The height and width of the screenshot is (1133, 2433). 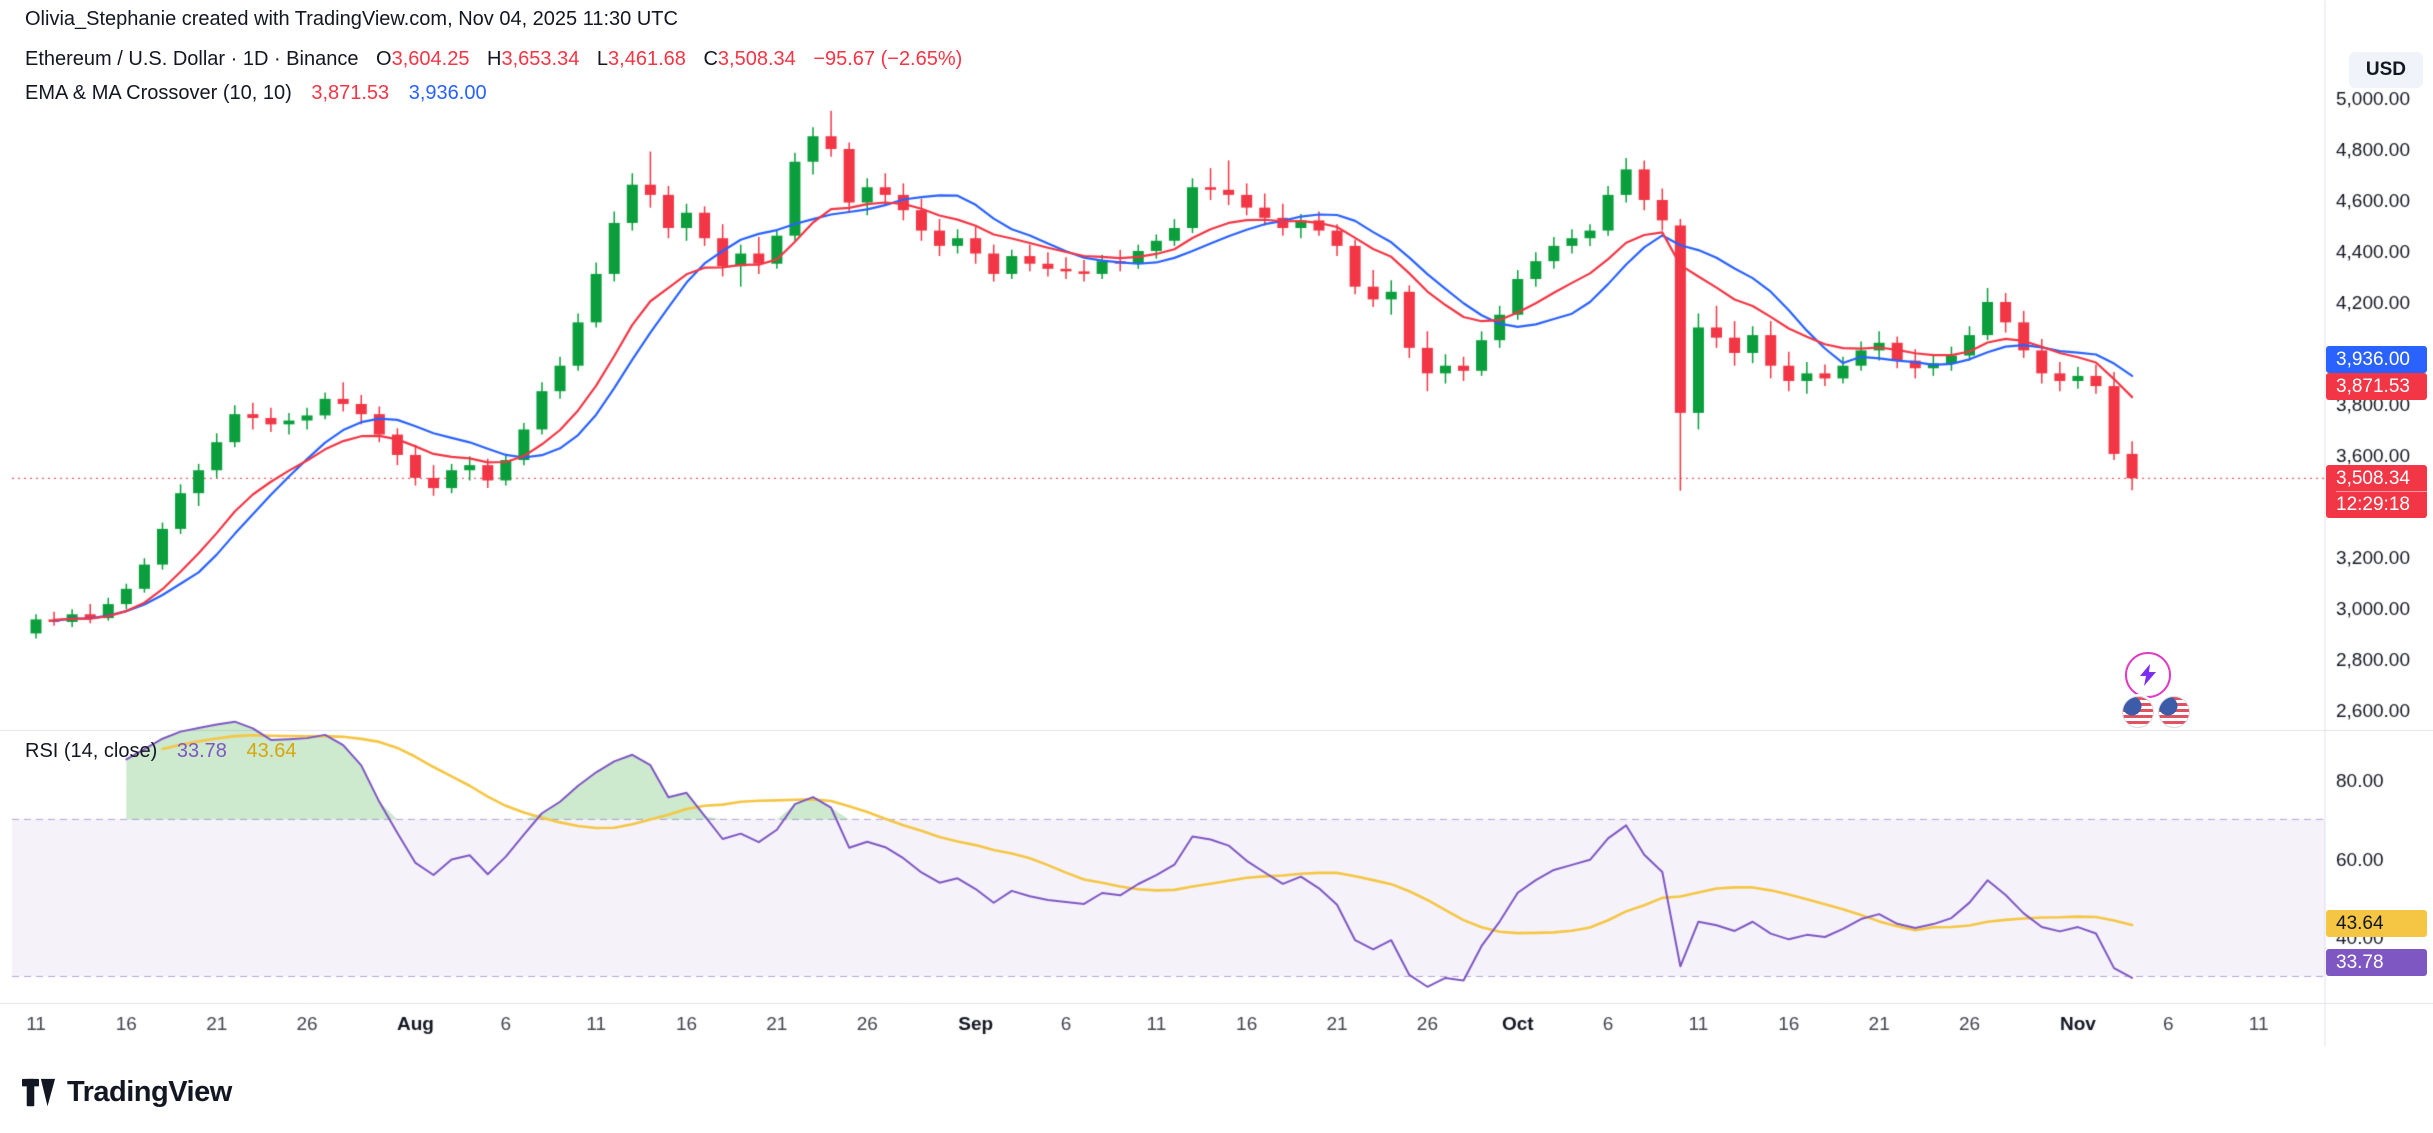 I want to click on bar-countdown: 12:29:18, so click(x=2381, y=504).